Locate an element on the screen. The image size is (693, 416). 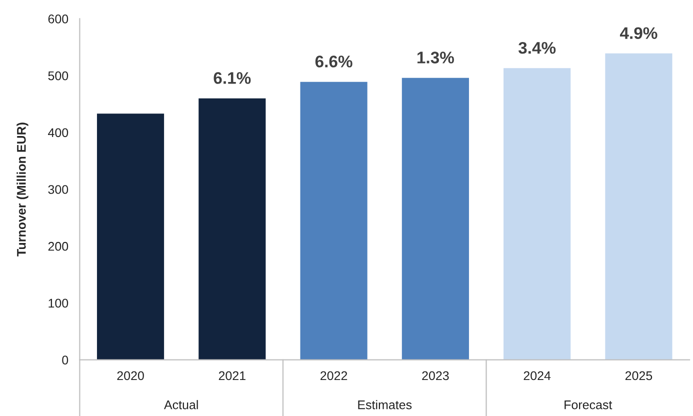
x-tick-label: 2024 is located at coordinates (537, 375).